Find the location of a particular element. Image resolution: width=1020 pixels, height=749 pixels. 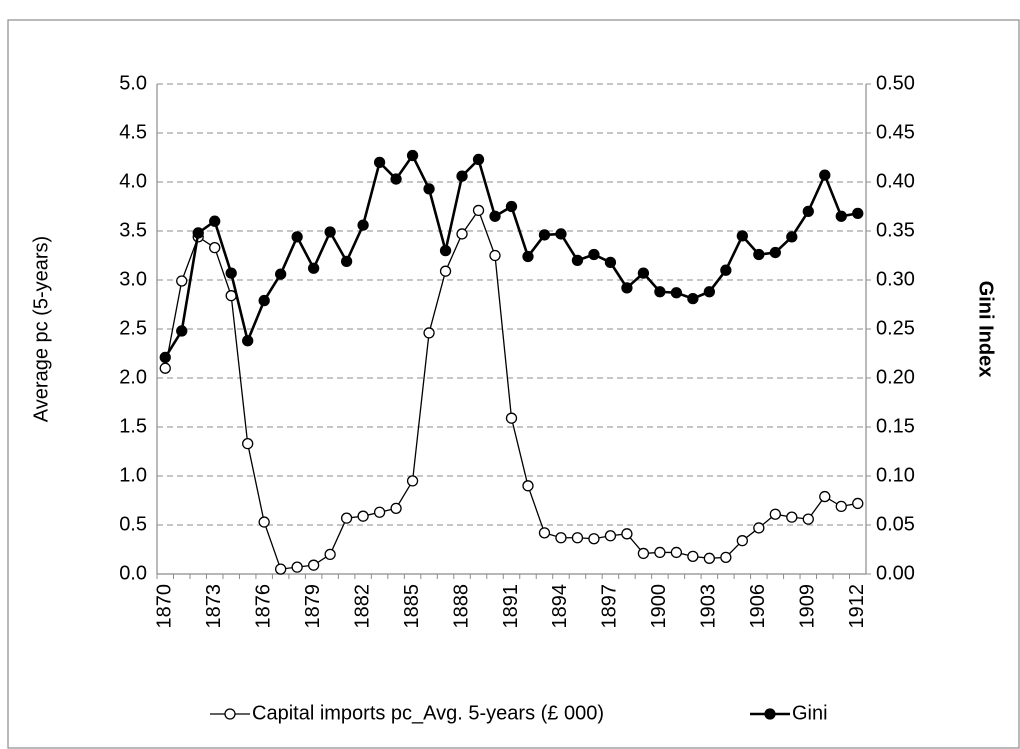

legend-marker is located at coordinates (770, 714).